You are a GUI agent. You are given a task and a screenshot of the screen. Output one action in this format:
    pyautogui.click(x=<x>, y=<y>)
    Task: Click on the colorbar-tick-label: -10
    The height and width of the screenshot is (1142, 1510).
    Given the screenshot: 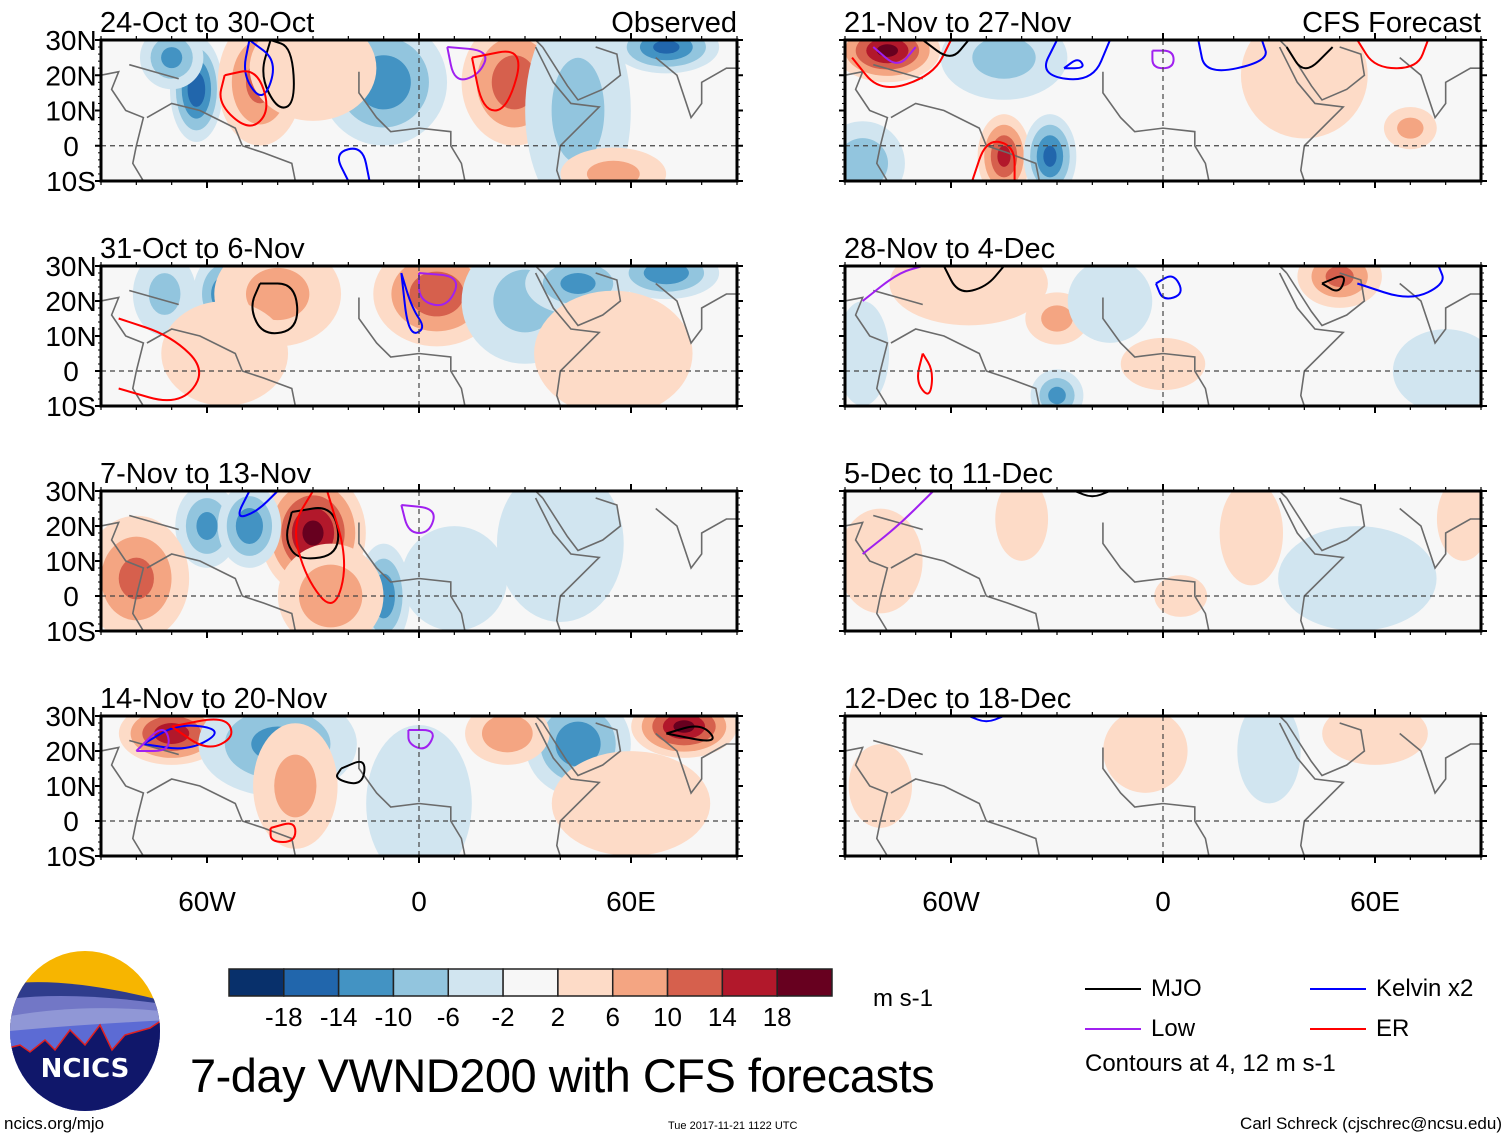 What is the action you would take?
    pyautogui.click(x=394, y=1017)
    